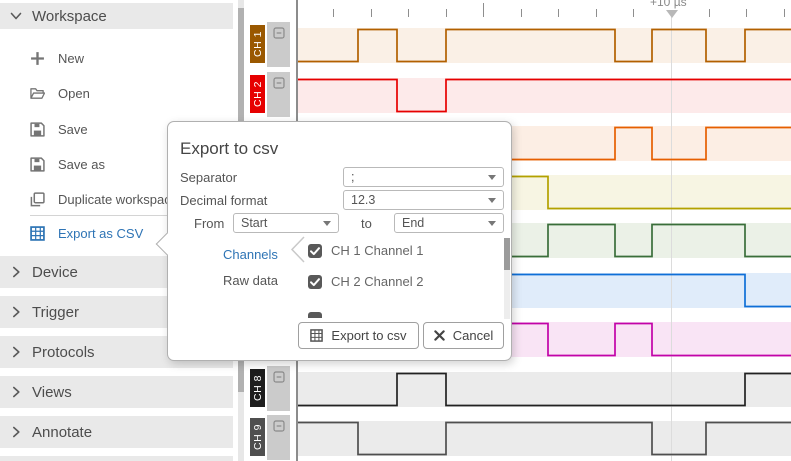  I want to click on sidebar-section-workspace: Workspace, so click(116, 16).